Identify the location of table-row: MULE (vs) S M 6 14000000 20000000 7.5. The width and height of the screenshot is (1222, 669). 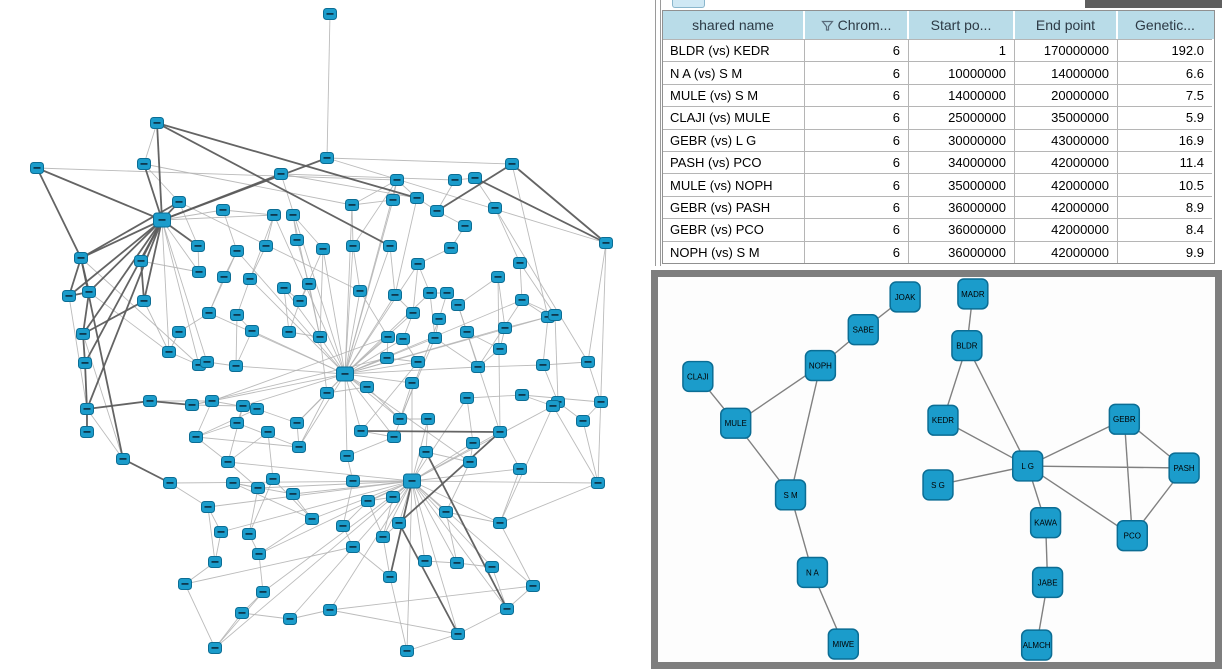
(938, 95).